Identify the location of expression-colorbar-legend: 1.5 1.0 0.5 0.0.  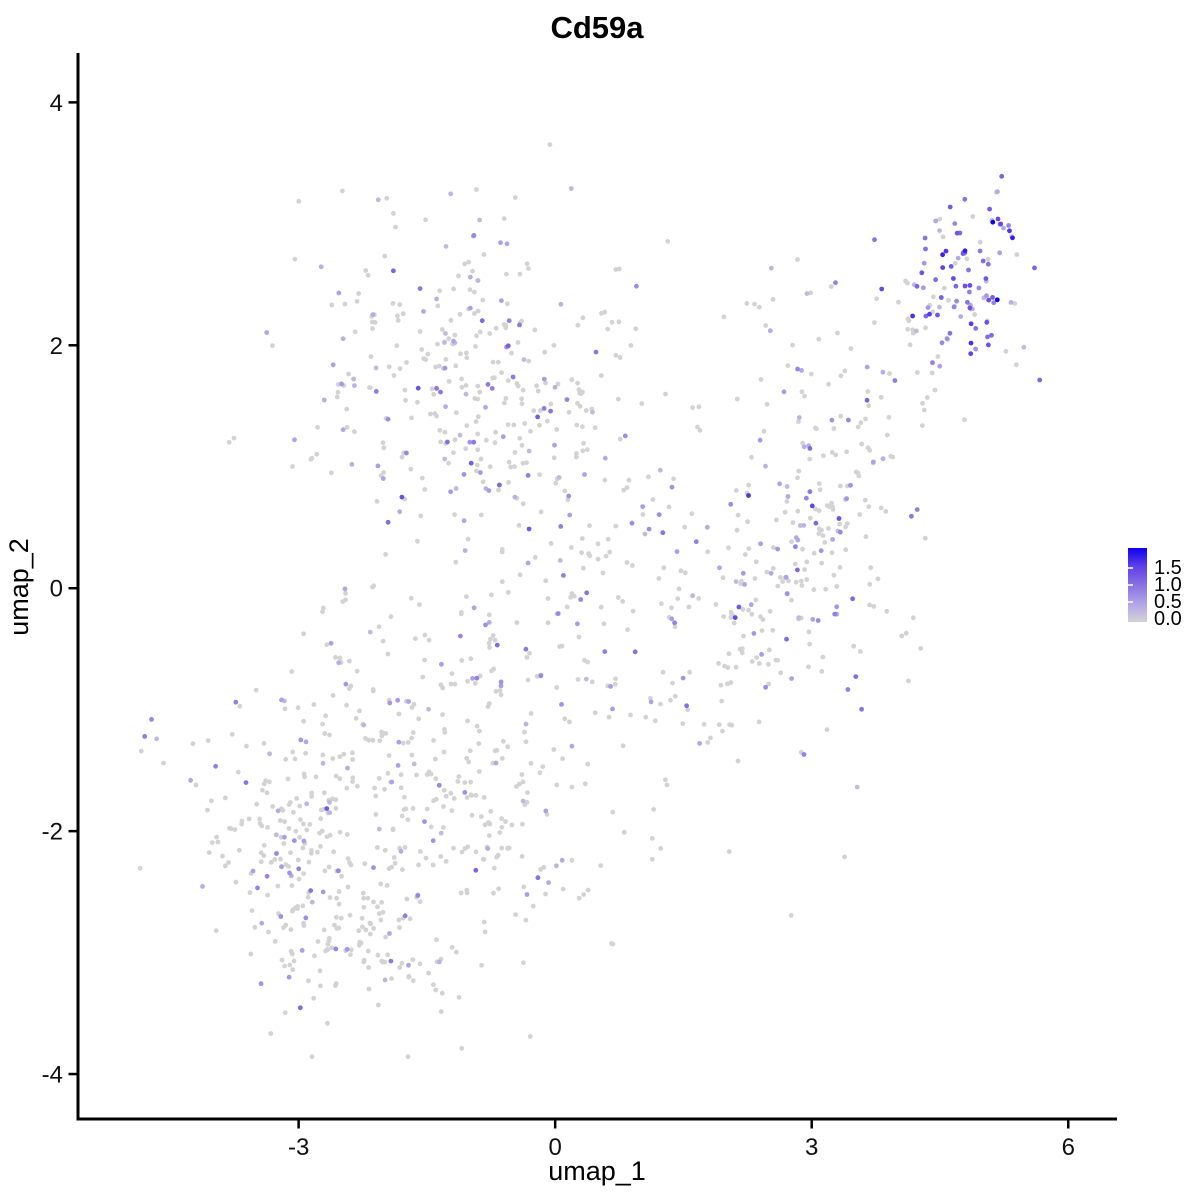
(1164, 588).